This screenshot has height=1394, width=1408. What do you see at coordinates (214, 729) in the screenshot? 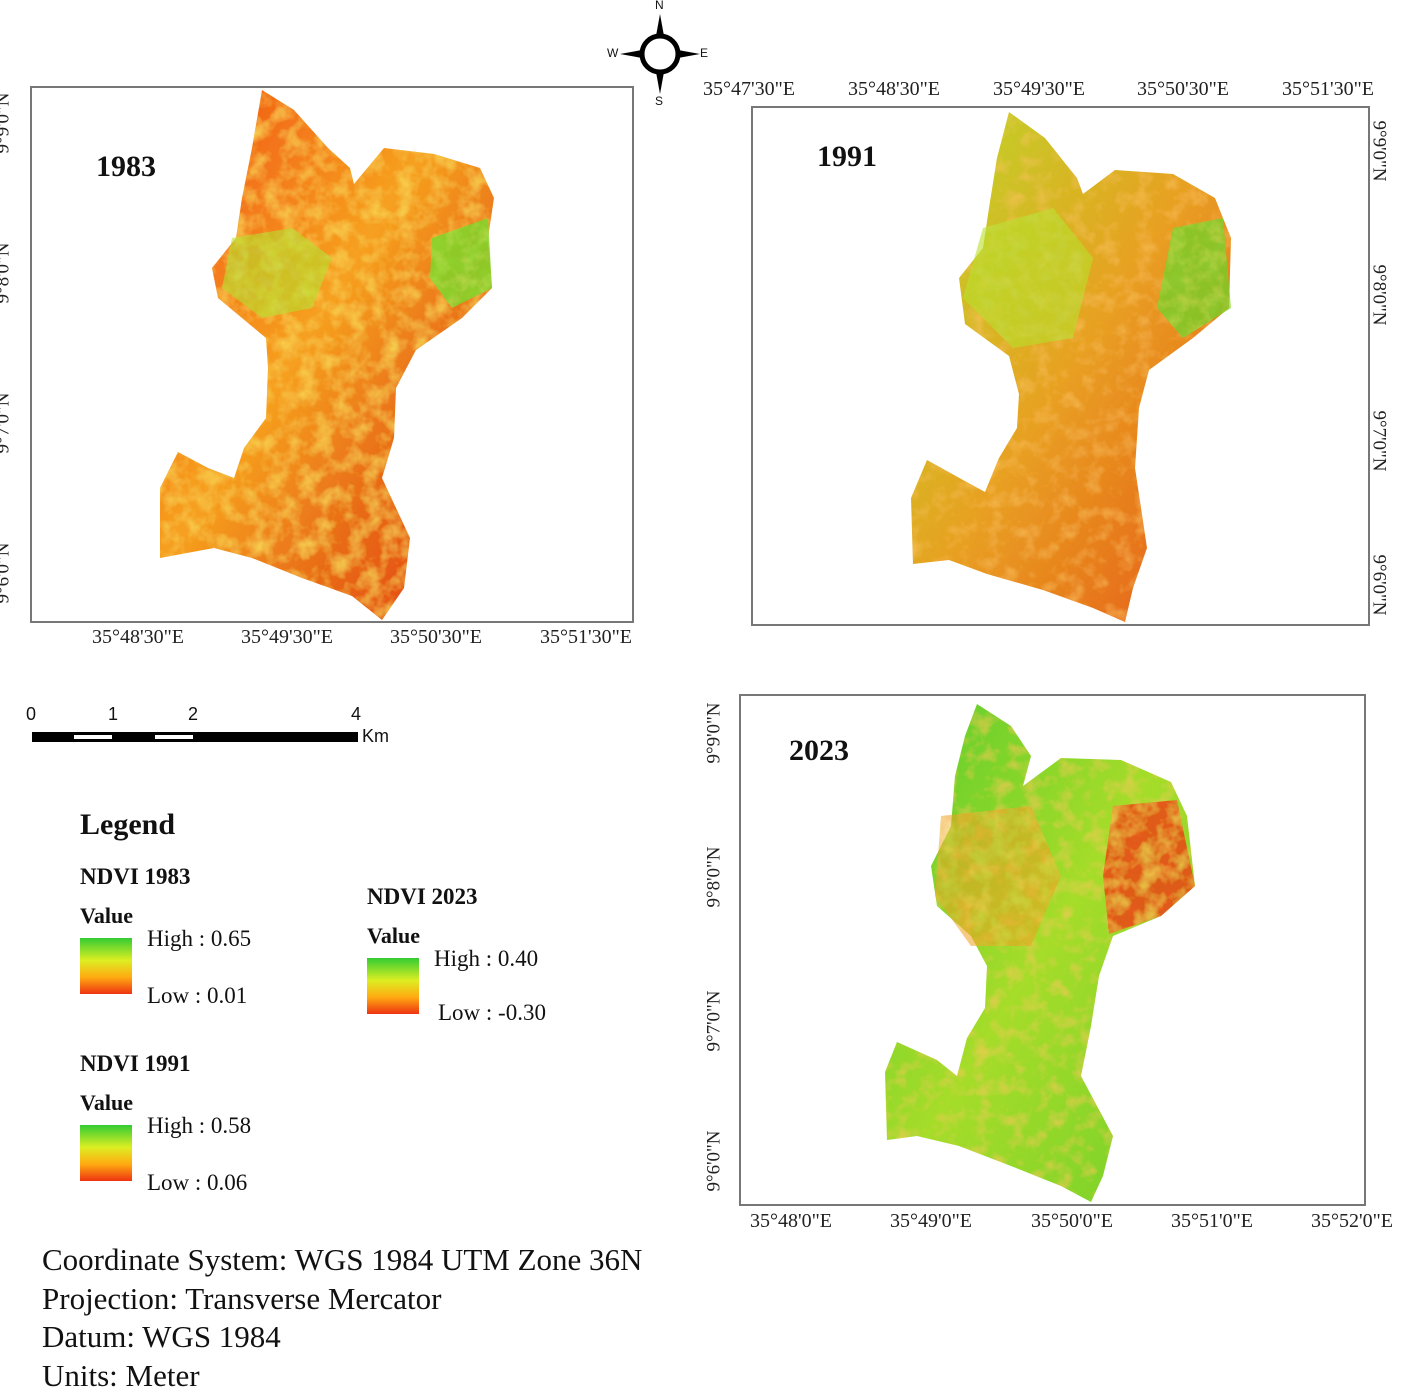
I see `scale-bar: 0 1 2 4 Km` at bounding box center [214, 729].